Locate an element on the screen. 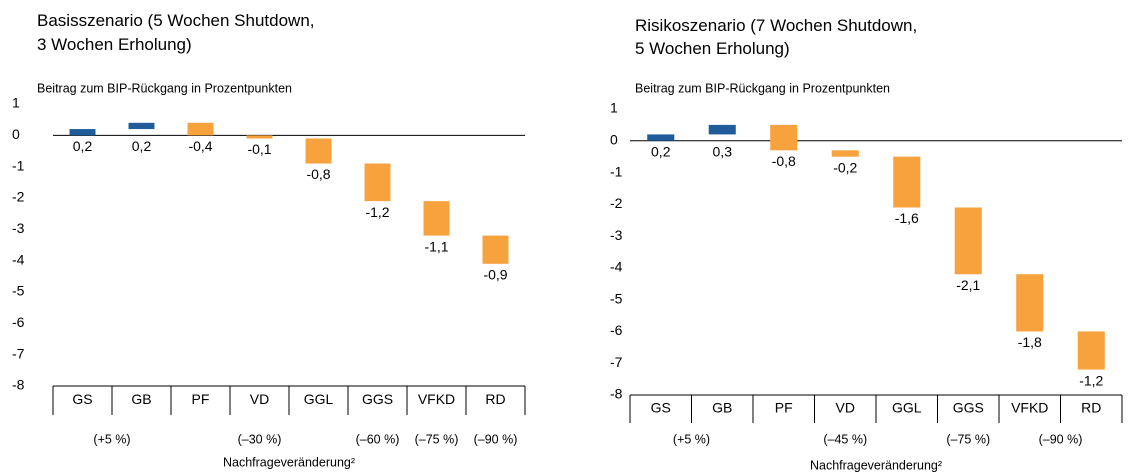  value-label: -1,1 is located at coordinates (436, 246).